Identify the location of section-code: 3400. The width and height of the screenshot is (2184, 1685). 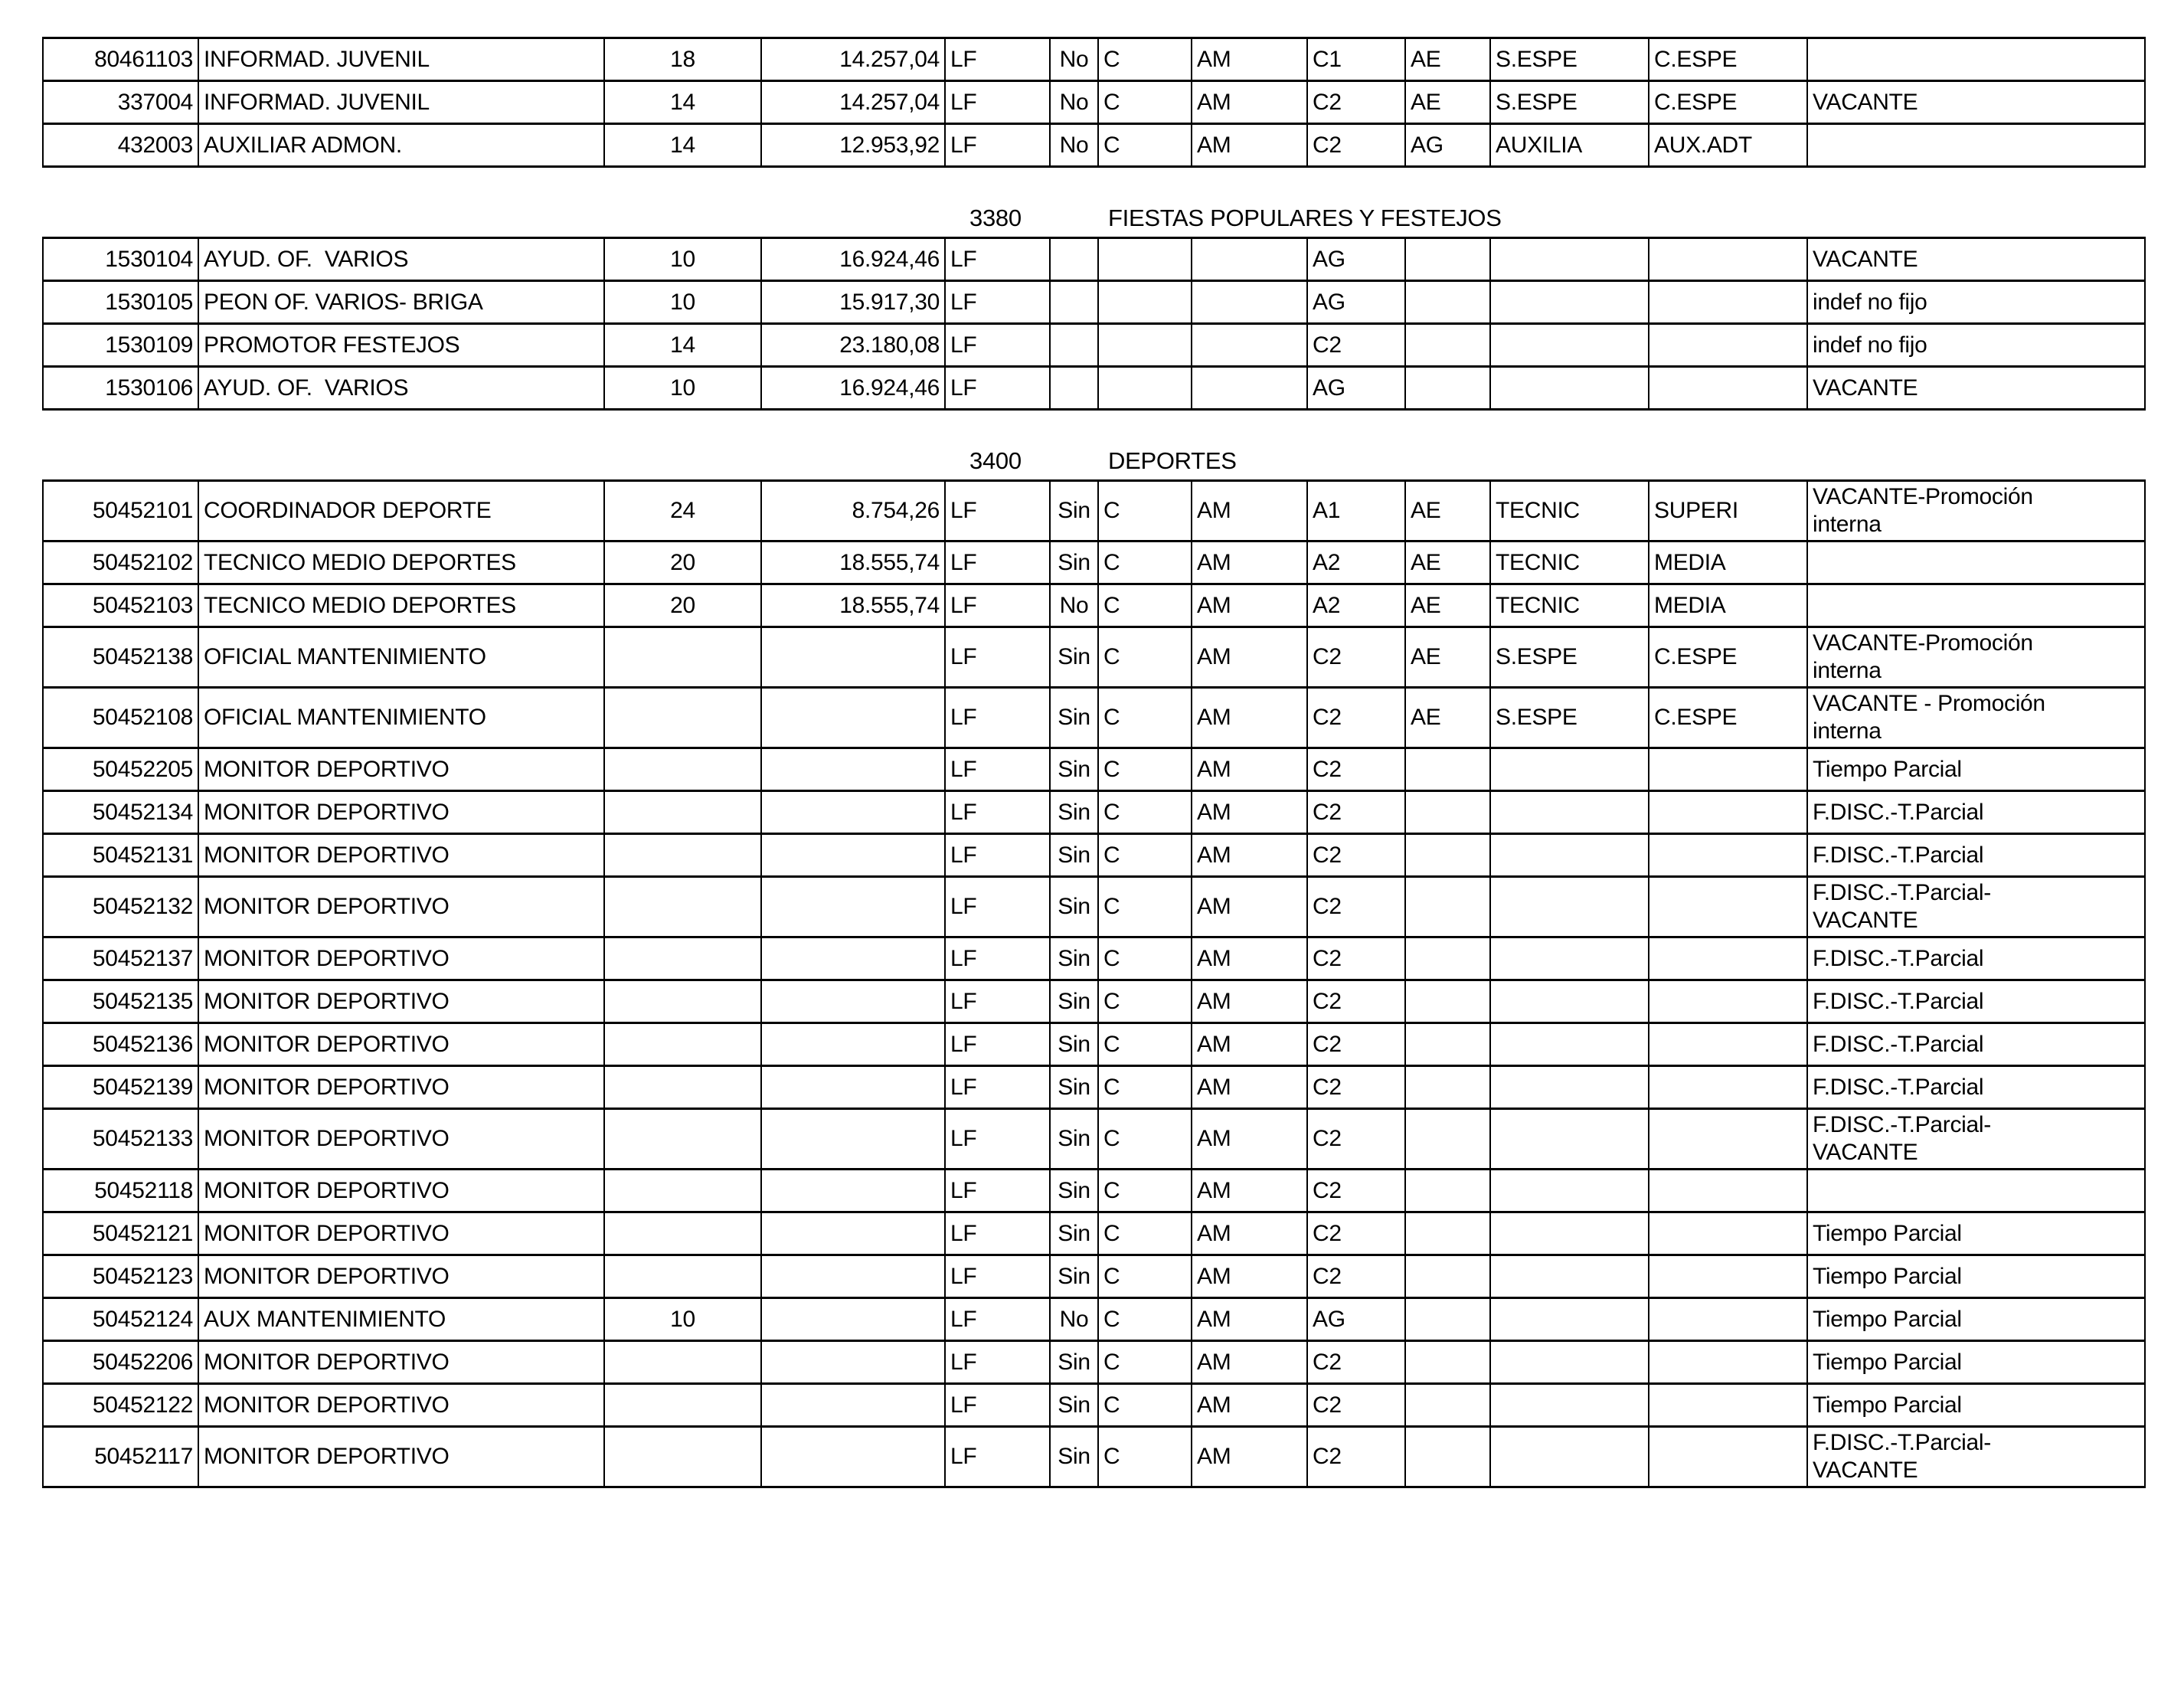
(995, 460).